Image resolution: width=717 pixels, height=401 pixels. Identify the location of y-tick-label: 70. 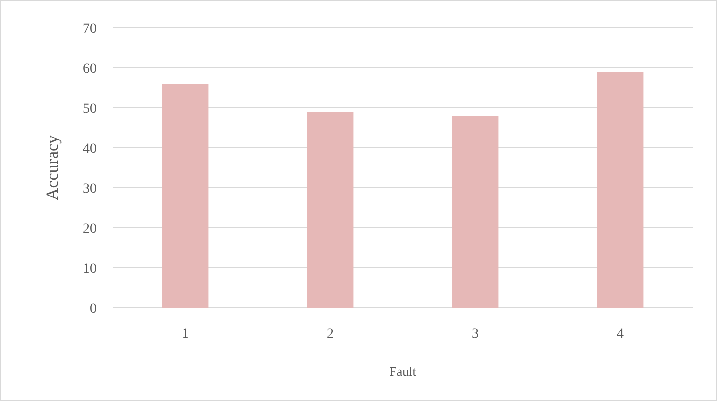
(90, 29).